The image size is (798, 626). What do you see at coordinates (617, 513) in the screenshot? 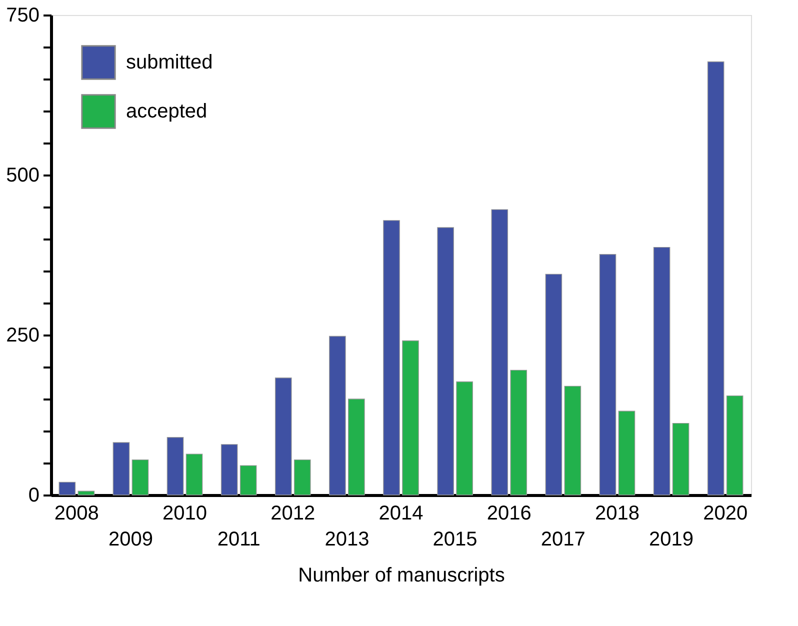
I see `x-tick-label: 2018` at bounding box center [617, 513].